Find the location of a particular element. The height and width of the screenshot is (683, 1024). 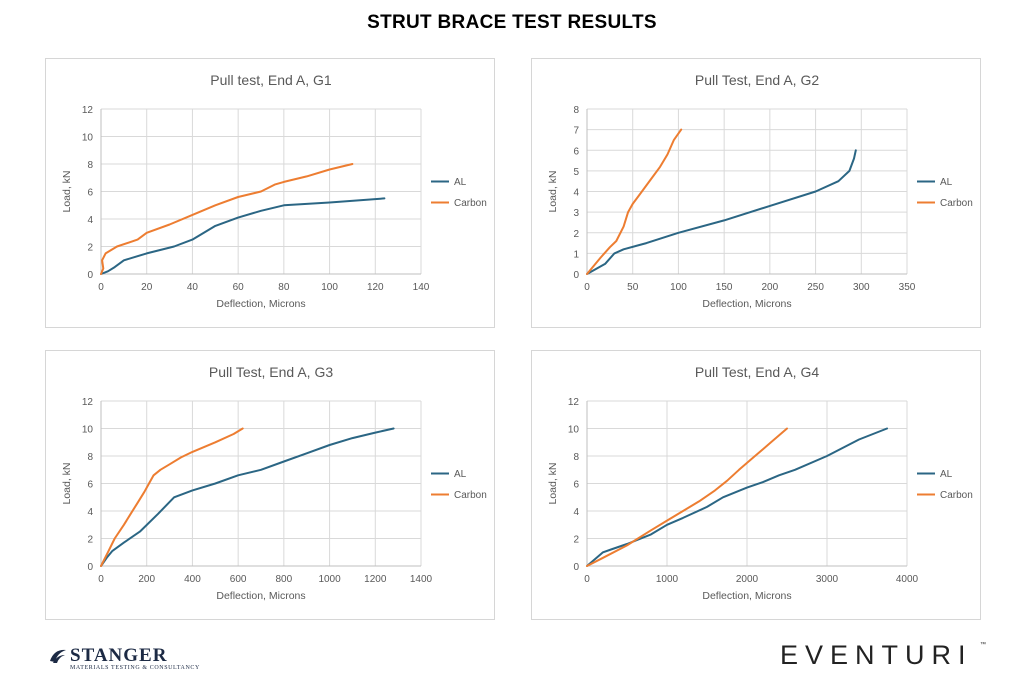

y-tick-label: 5 is located at coordinates (576, 172).